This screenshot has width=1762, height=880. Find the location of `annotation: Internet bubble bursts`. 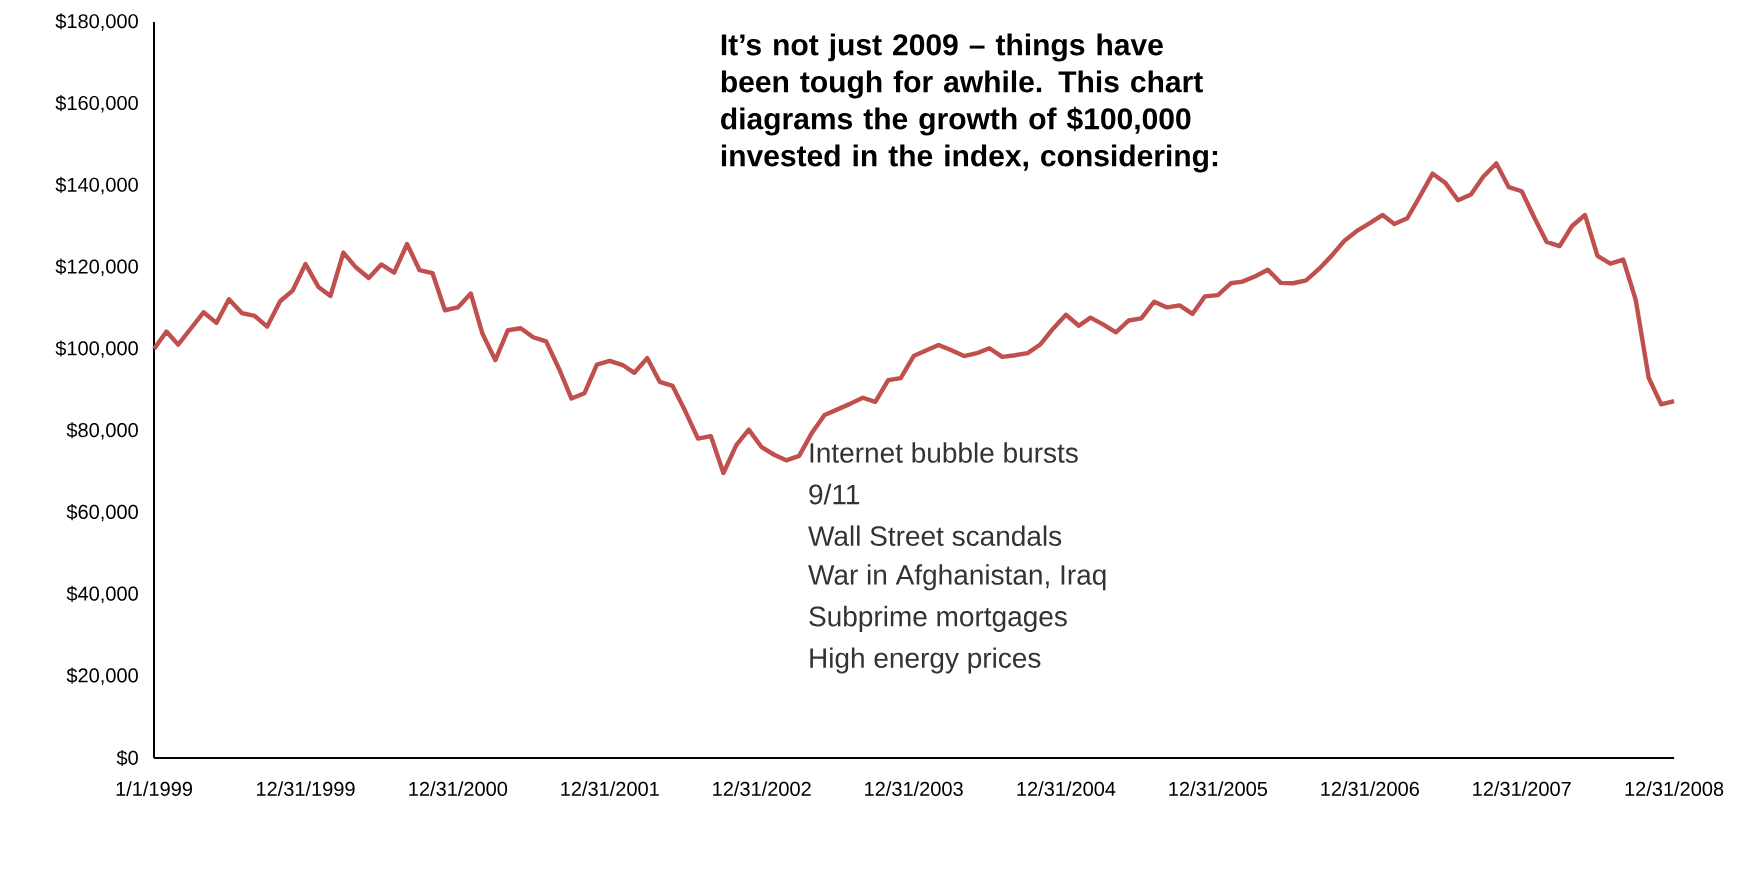

annotation: Internet bubble bursts is located at coordinates (944, 452).